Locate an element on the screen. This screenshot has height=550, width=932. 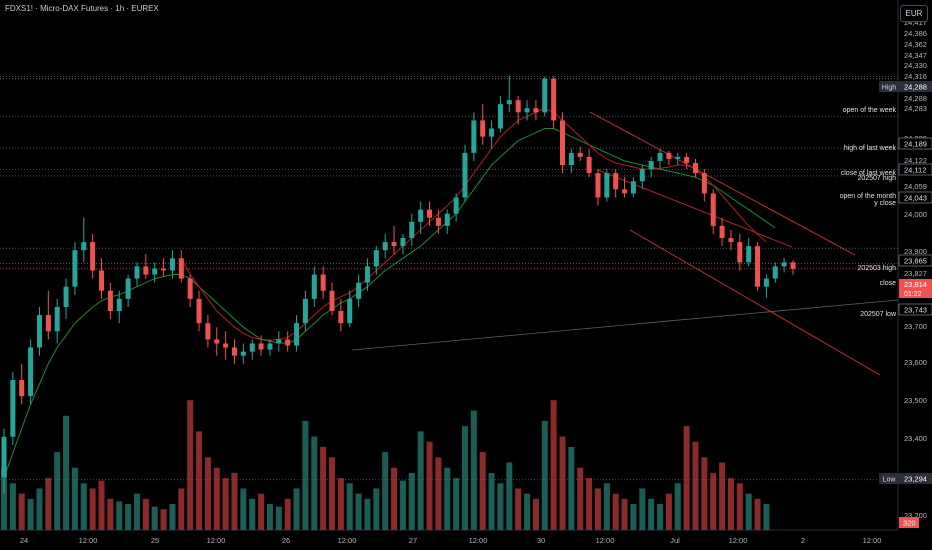
channel-lower-line is located at coordinates (755, 302).